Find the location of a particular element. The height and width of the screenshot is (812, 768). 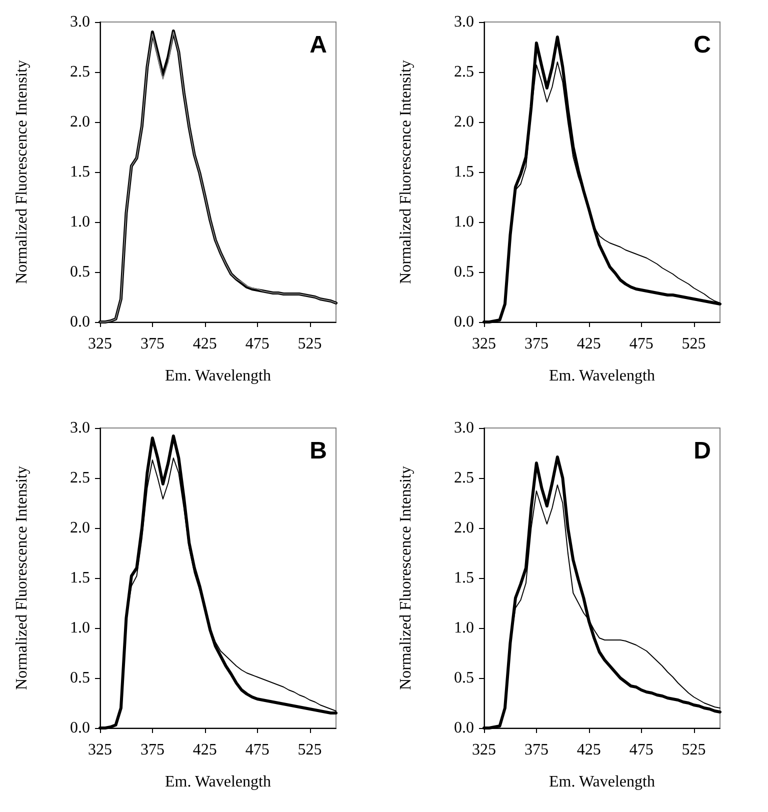

chart-title: D is located at coordinates (703, 451).